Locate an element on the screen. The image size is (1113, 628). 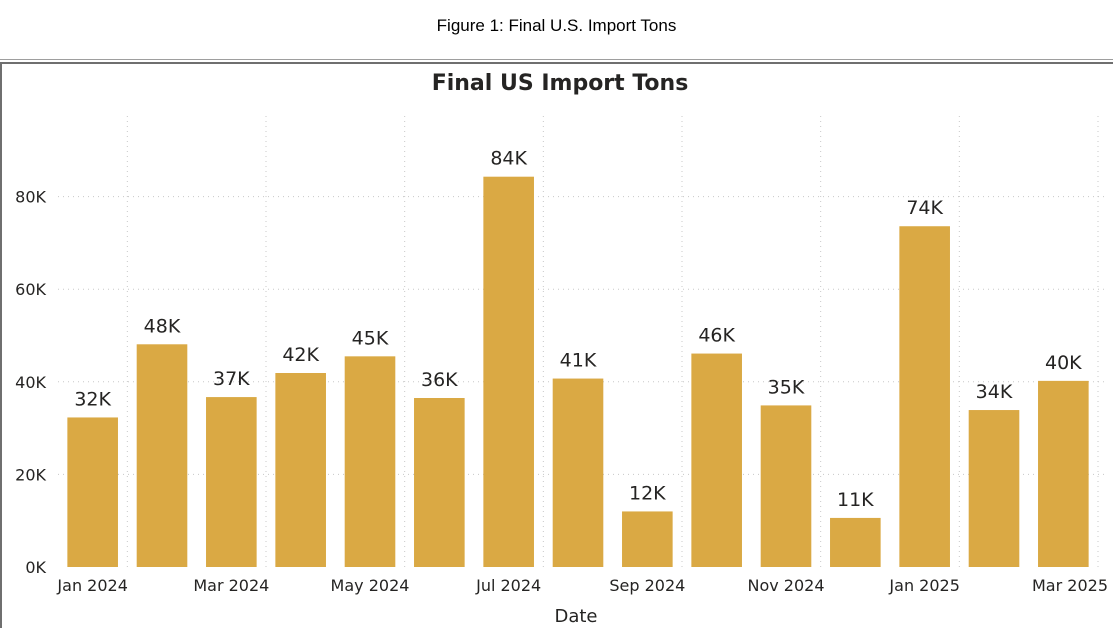
x-tick-label: Jan 2025 is located at coordinates (923, 585).